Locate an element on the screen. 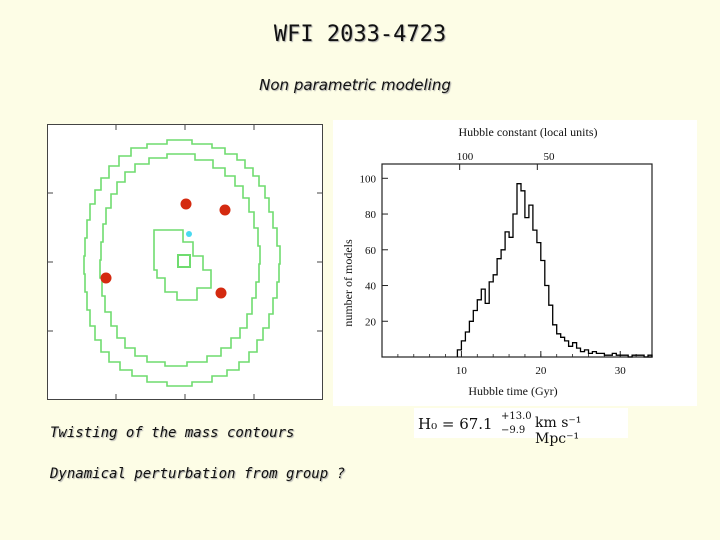 The width and height of the screenshot is (720, 540). lensed-image-d is located at coordinates (221, 293).